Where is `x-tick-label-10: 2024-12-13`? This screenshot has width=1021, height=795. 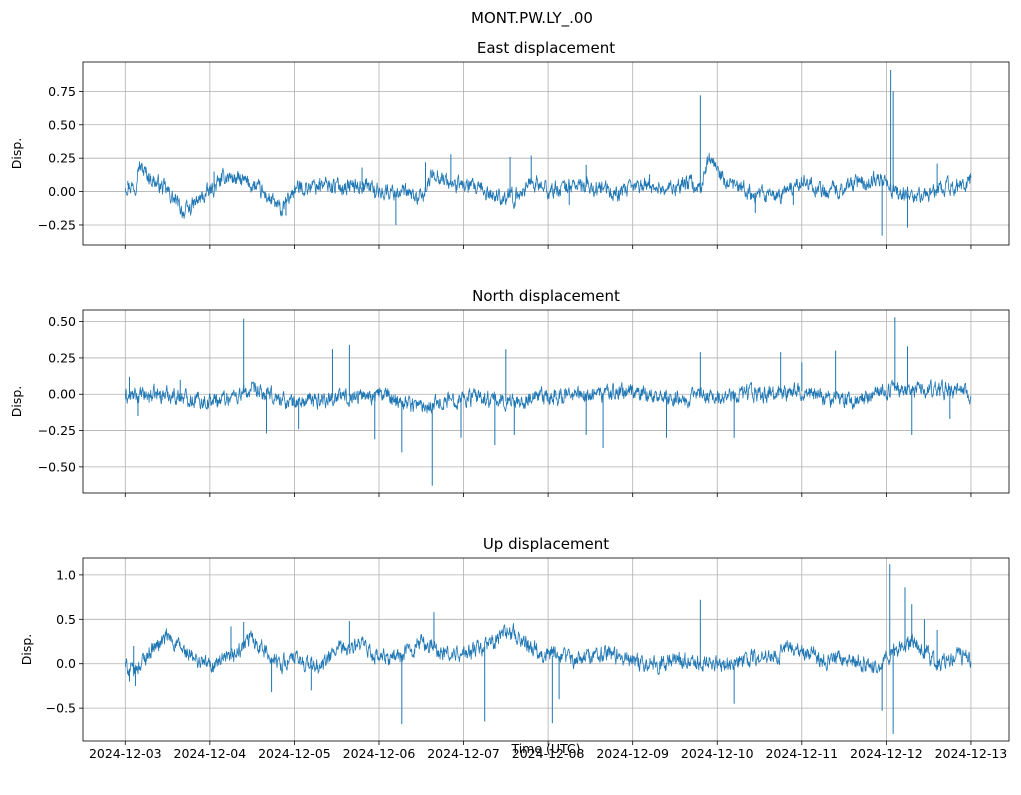 x-tick-label-10: 2024-12-13 is located at coordinates (971, 753).